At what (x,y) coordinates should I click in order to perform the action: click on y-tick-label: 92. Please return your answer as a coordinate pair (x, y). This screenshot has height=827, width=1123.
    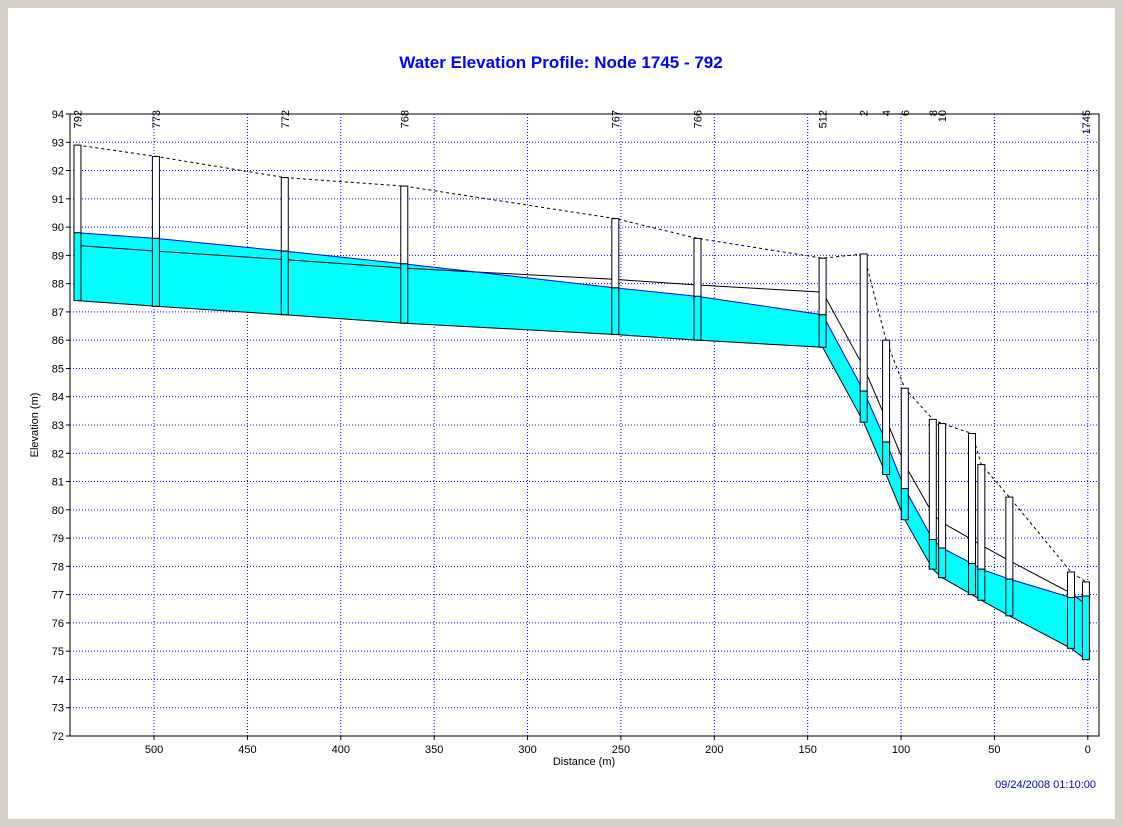
    Looking at the image, I should click on (58, 172).